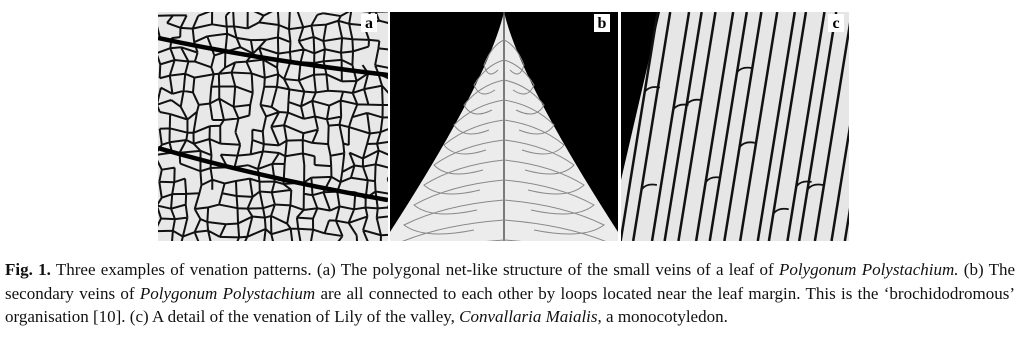 The width and height of the screenshot is (1023, 346). Describe the element at coordinates (227, 293) in the screenshot. I see `caption-italic: Polygonum Polystachium` at that location.